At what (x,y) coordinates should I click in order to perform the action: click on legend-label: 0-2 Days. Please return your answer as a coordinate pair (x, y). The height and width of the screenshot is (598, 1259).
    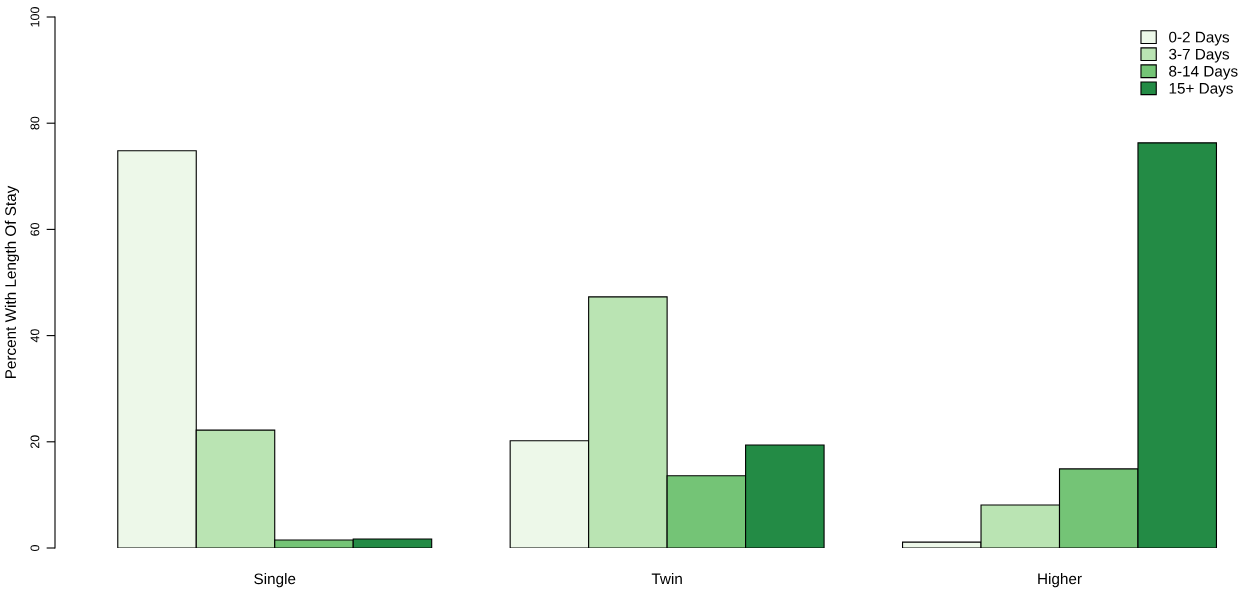
    Looking at the image, I should click on (1199, 38).